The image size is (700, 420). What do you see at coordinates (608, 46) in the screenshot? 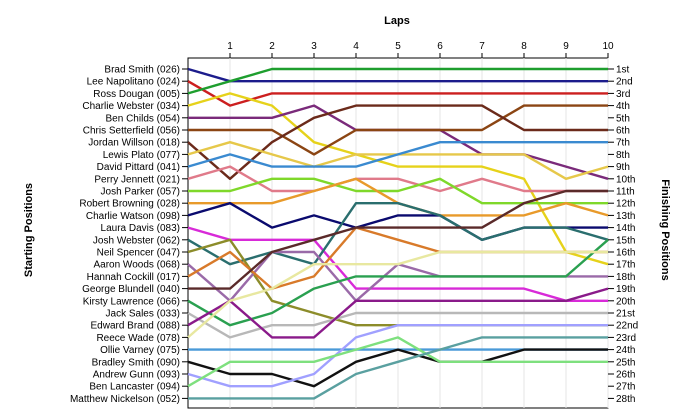
I see `x-tick-label: 10` at bounding box center [608, 46].